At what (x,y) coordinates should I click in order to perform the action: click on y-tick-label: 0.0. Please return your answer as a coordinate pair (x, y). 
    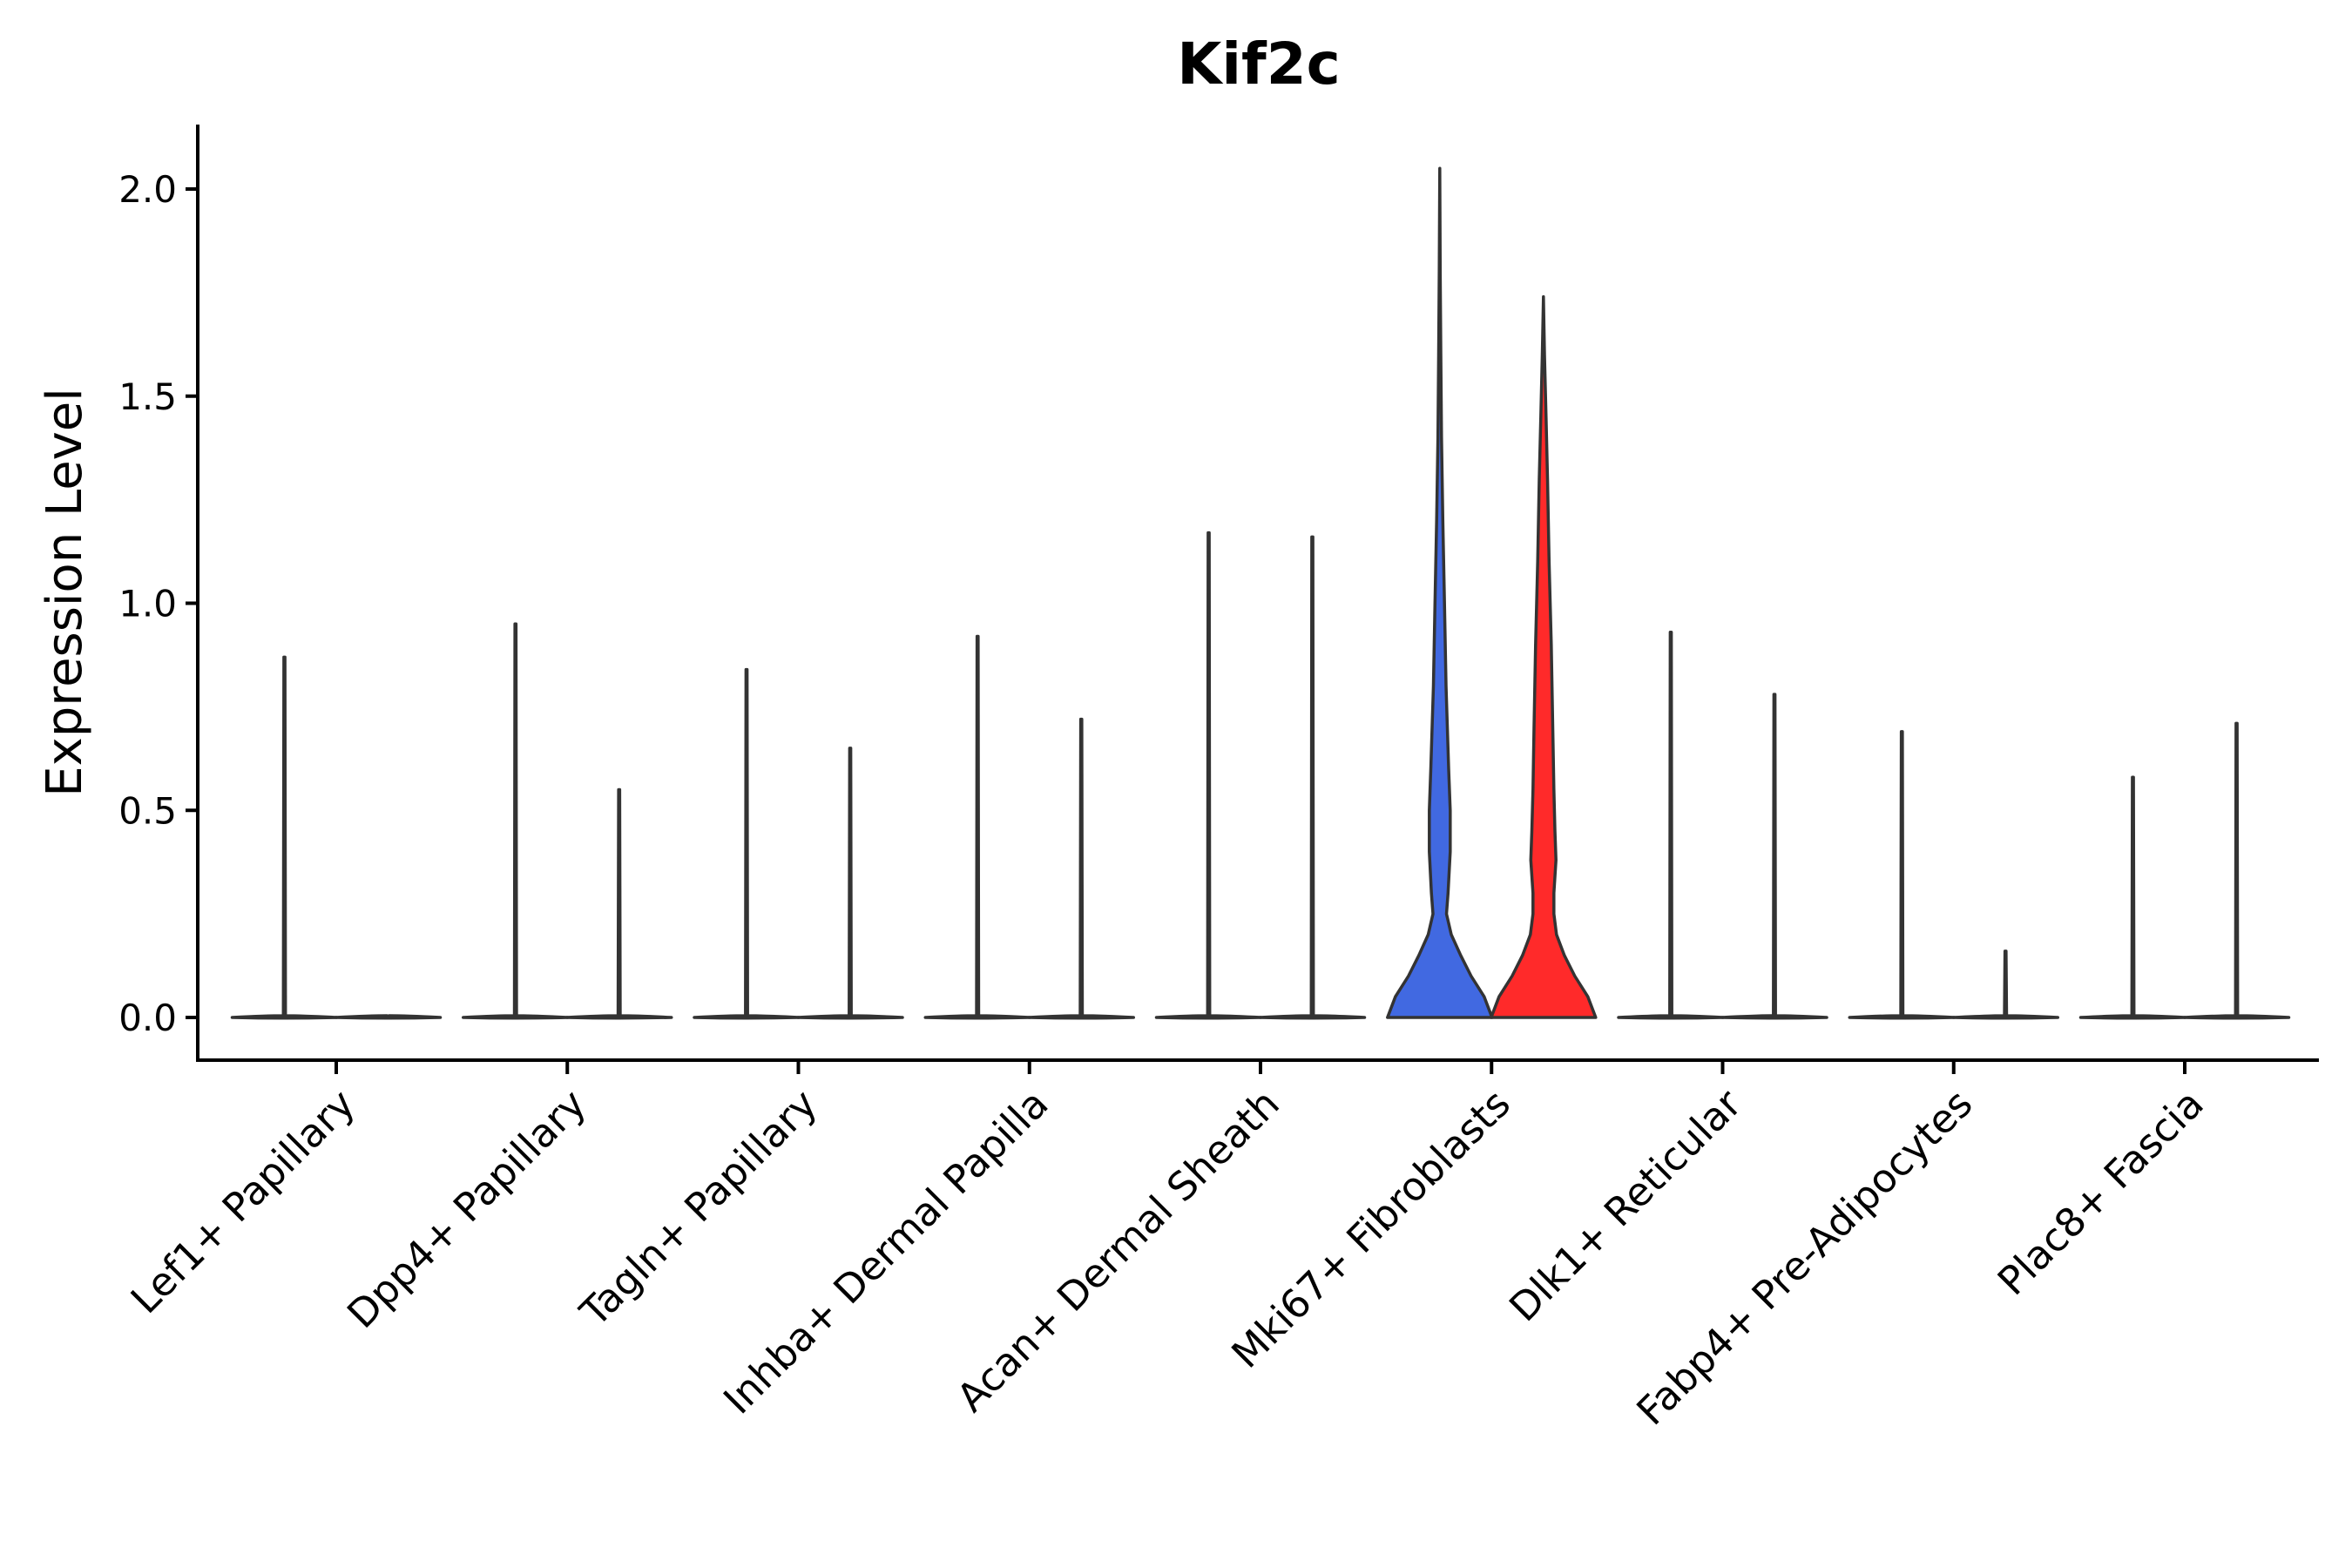
    Looking at the image, I should click on (147, 1018).